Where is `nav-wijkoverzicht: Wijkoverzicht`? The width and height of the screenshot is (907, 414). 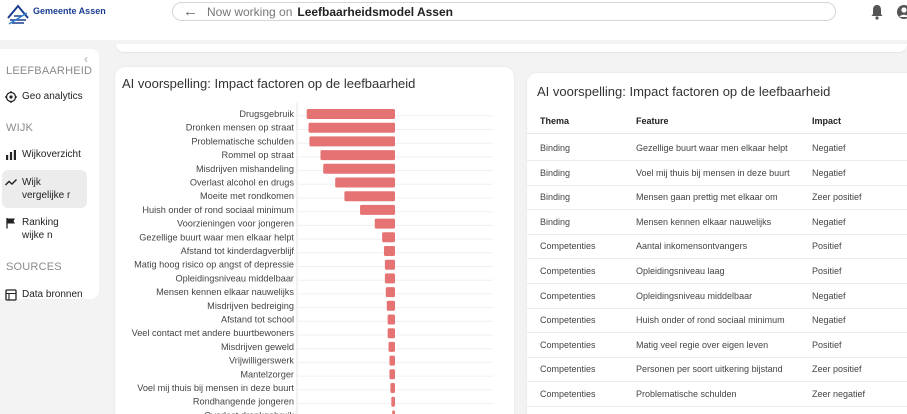
nav-wijkoverzicht: Wijkoverzicht is located at coordinates (44, 154).